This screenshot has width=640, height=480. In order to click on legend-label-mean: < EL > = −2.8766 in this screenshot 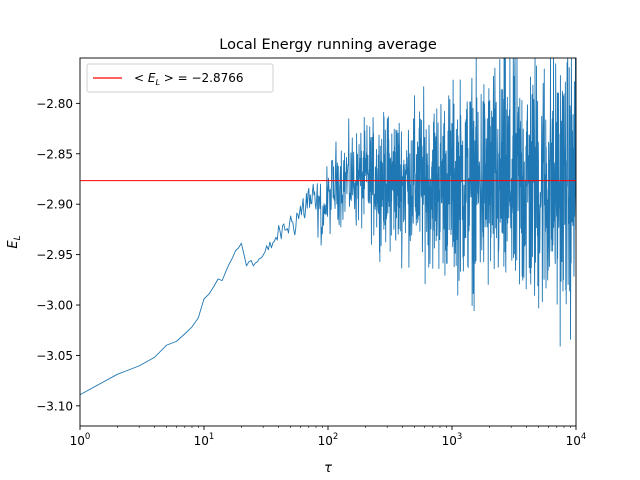, I will do `click(189, 79)`.